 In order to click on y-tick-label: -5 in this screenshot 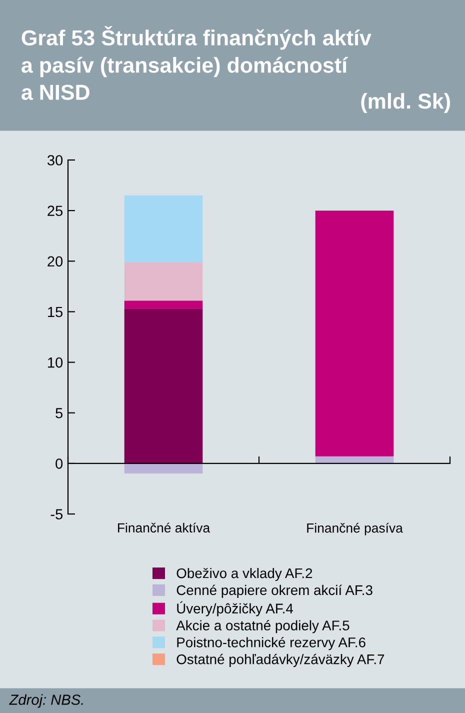, I will do `click(56, 514)`.